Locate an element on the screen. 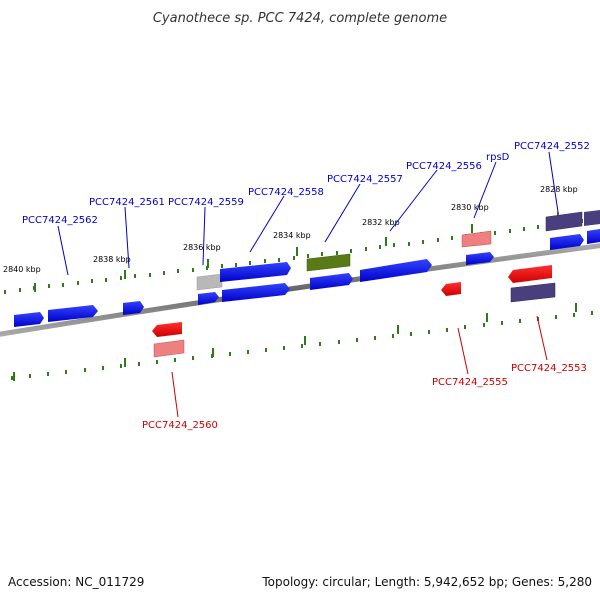 The width and height of the screenshot is (600, 600). feature-light-red-lower is located at coordinates (169, 348).